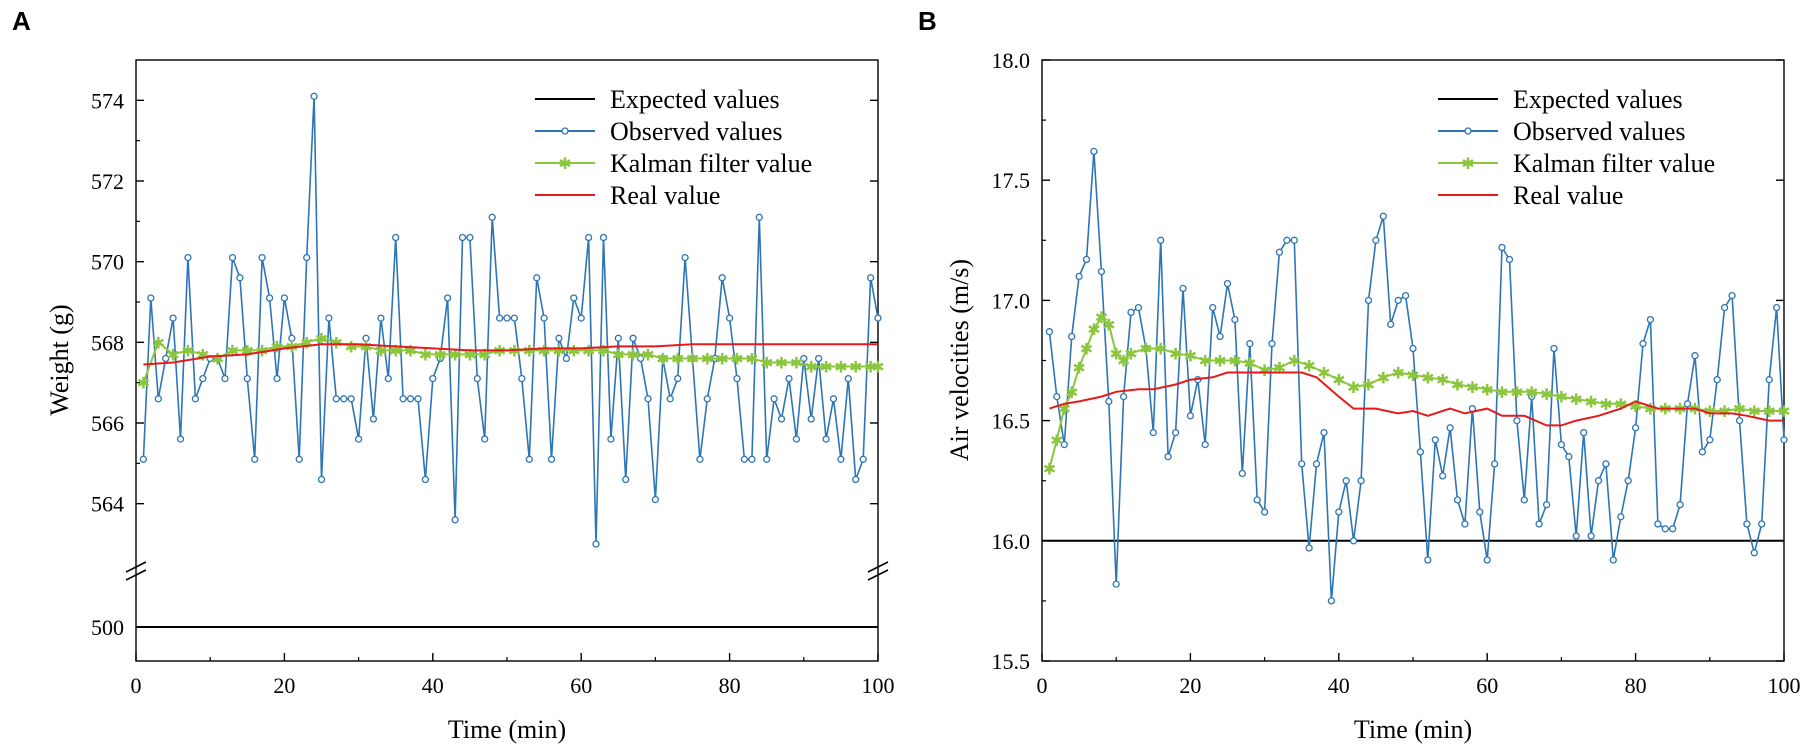  Describe the element at coordinates (565, 131) in the screenshot. I see `panel-a-legend-marker` at that location.